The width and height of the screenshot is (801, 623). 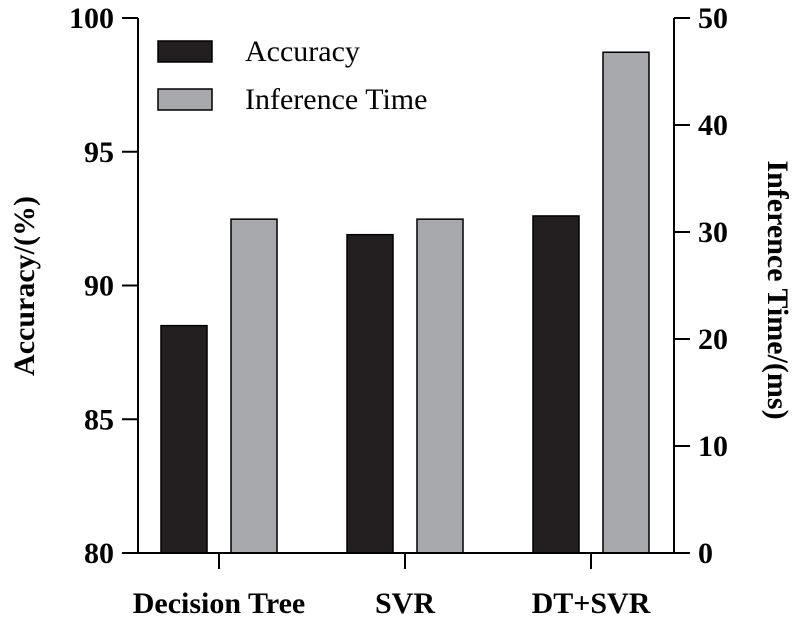 What do you see at coordinates (185, 51) in the screenshot?
I see `legend-swatch-accuracy` at bounding box center [185, 51].